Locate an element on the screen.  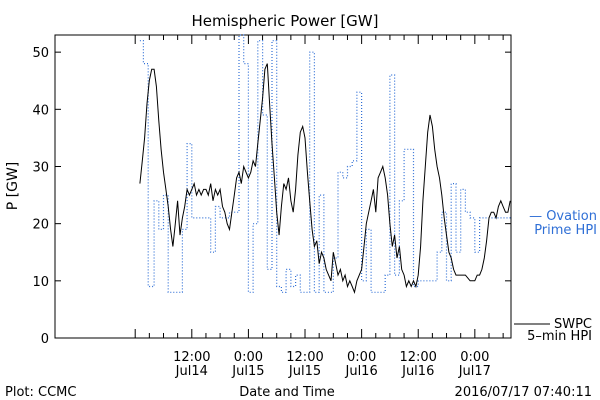
y-axis-label: P [GW] is located at coordinates (13, 186).